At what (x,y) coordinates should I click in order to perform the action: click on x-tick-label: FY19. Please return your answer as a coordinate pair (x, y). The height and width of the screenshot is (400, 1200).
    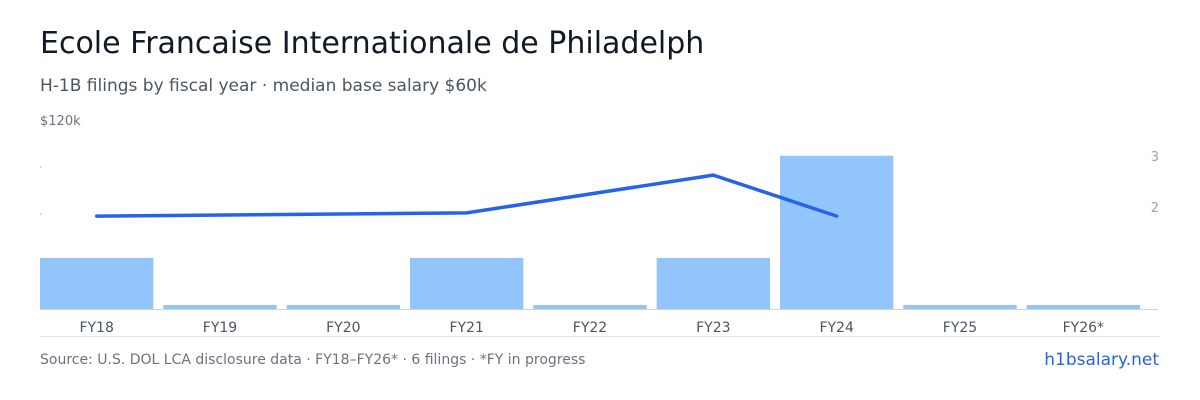
    Looking at the image, I should click on (220, 328).